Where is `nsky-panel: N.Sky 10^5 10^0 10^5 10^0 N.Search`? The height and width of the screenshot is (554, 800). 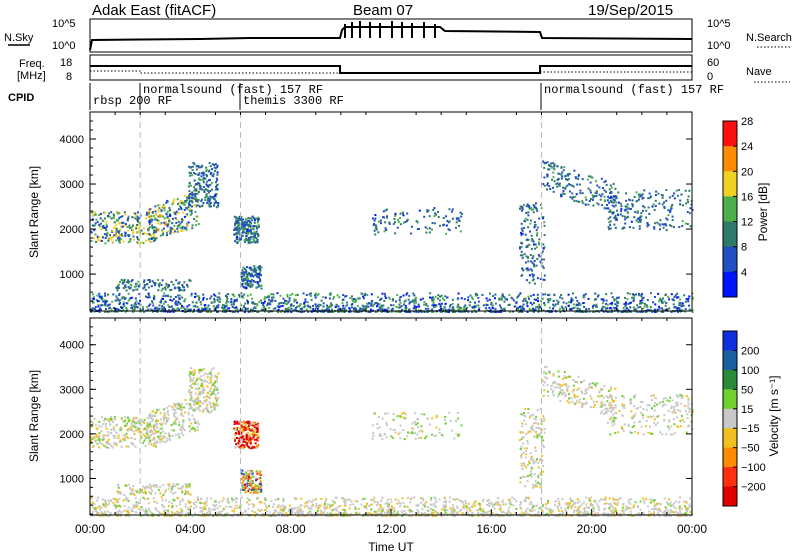 nsky-panel: N.Sky 10^5 10^0 10^5 10^0 N.Search is located at coordinates (398, 35).